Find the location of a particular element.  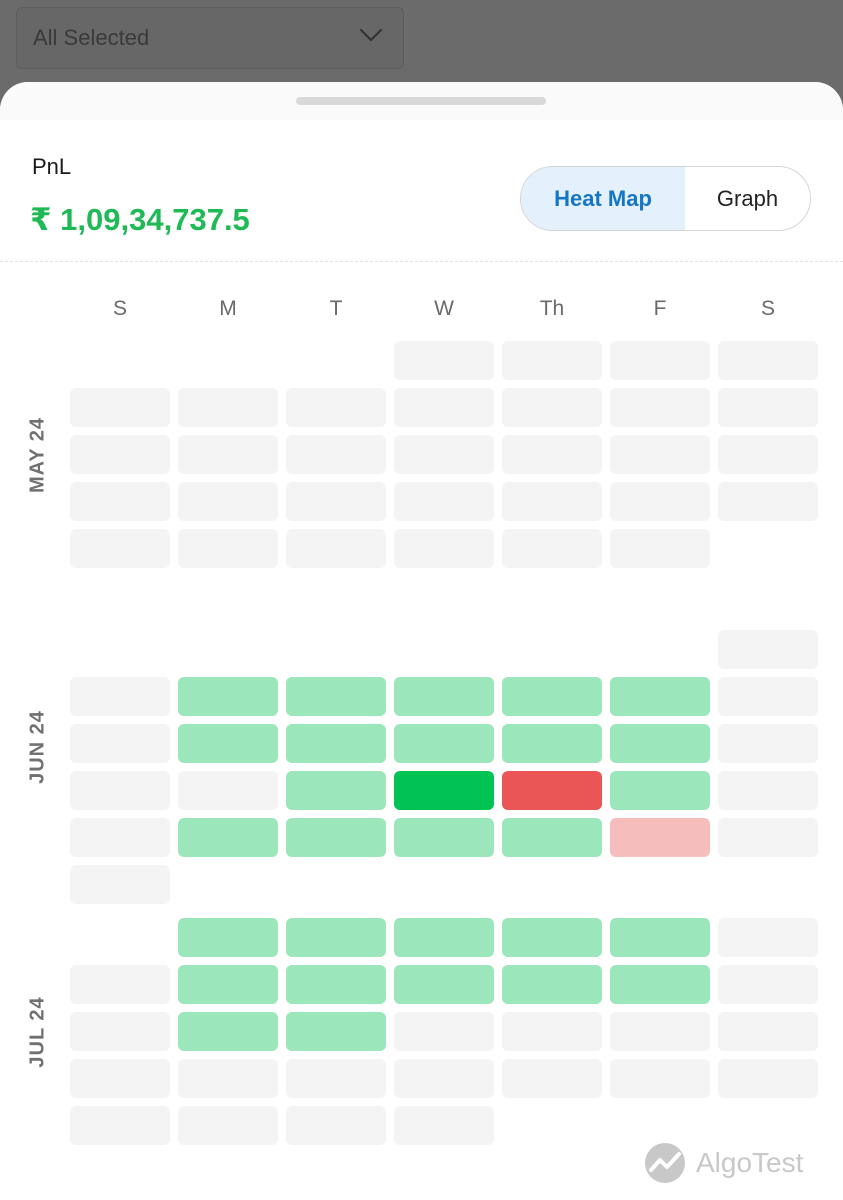

weekday-label: Th is located at coordinates (552, 308).